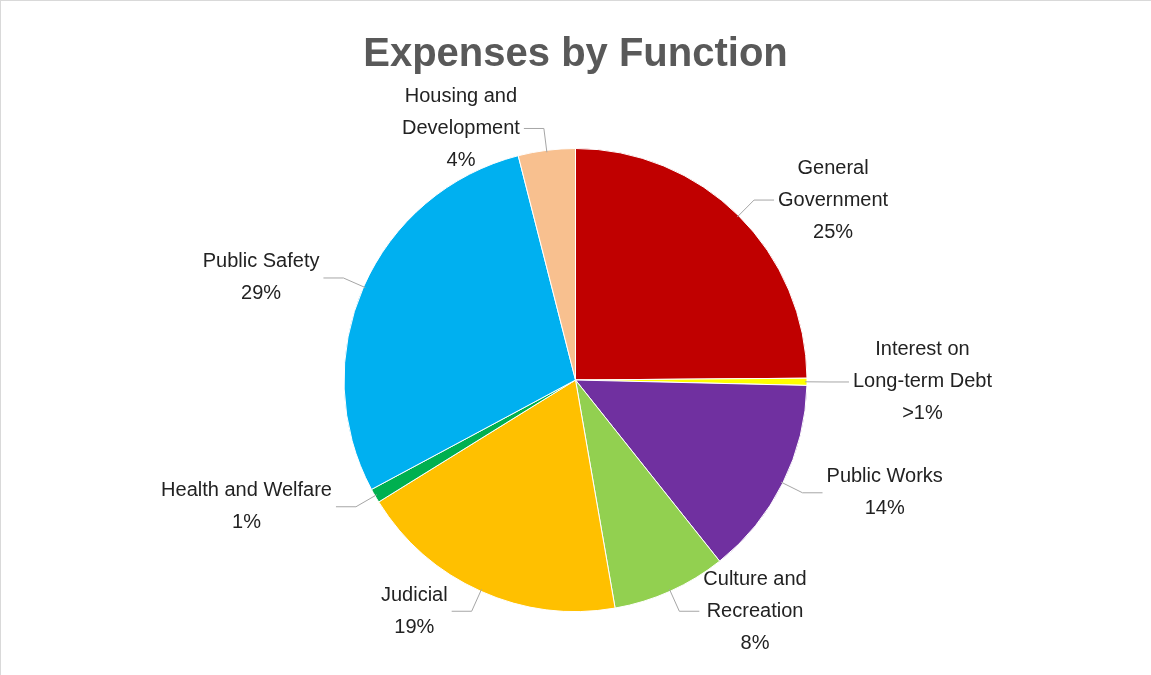  Describe the element at coordinates (884, 475) in the screenshot. I see `slice-label: Public Works` at that location.